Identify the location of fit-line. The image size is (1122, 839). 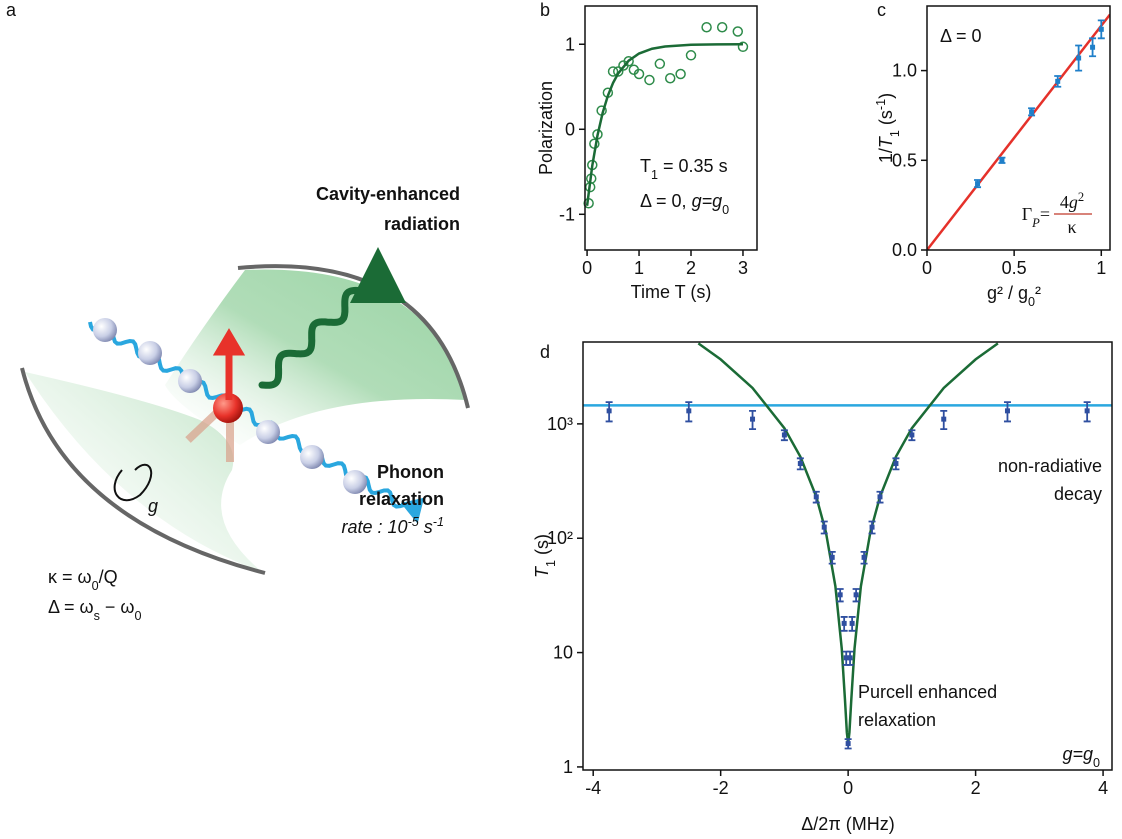
(664, 124).